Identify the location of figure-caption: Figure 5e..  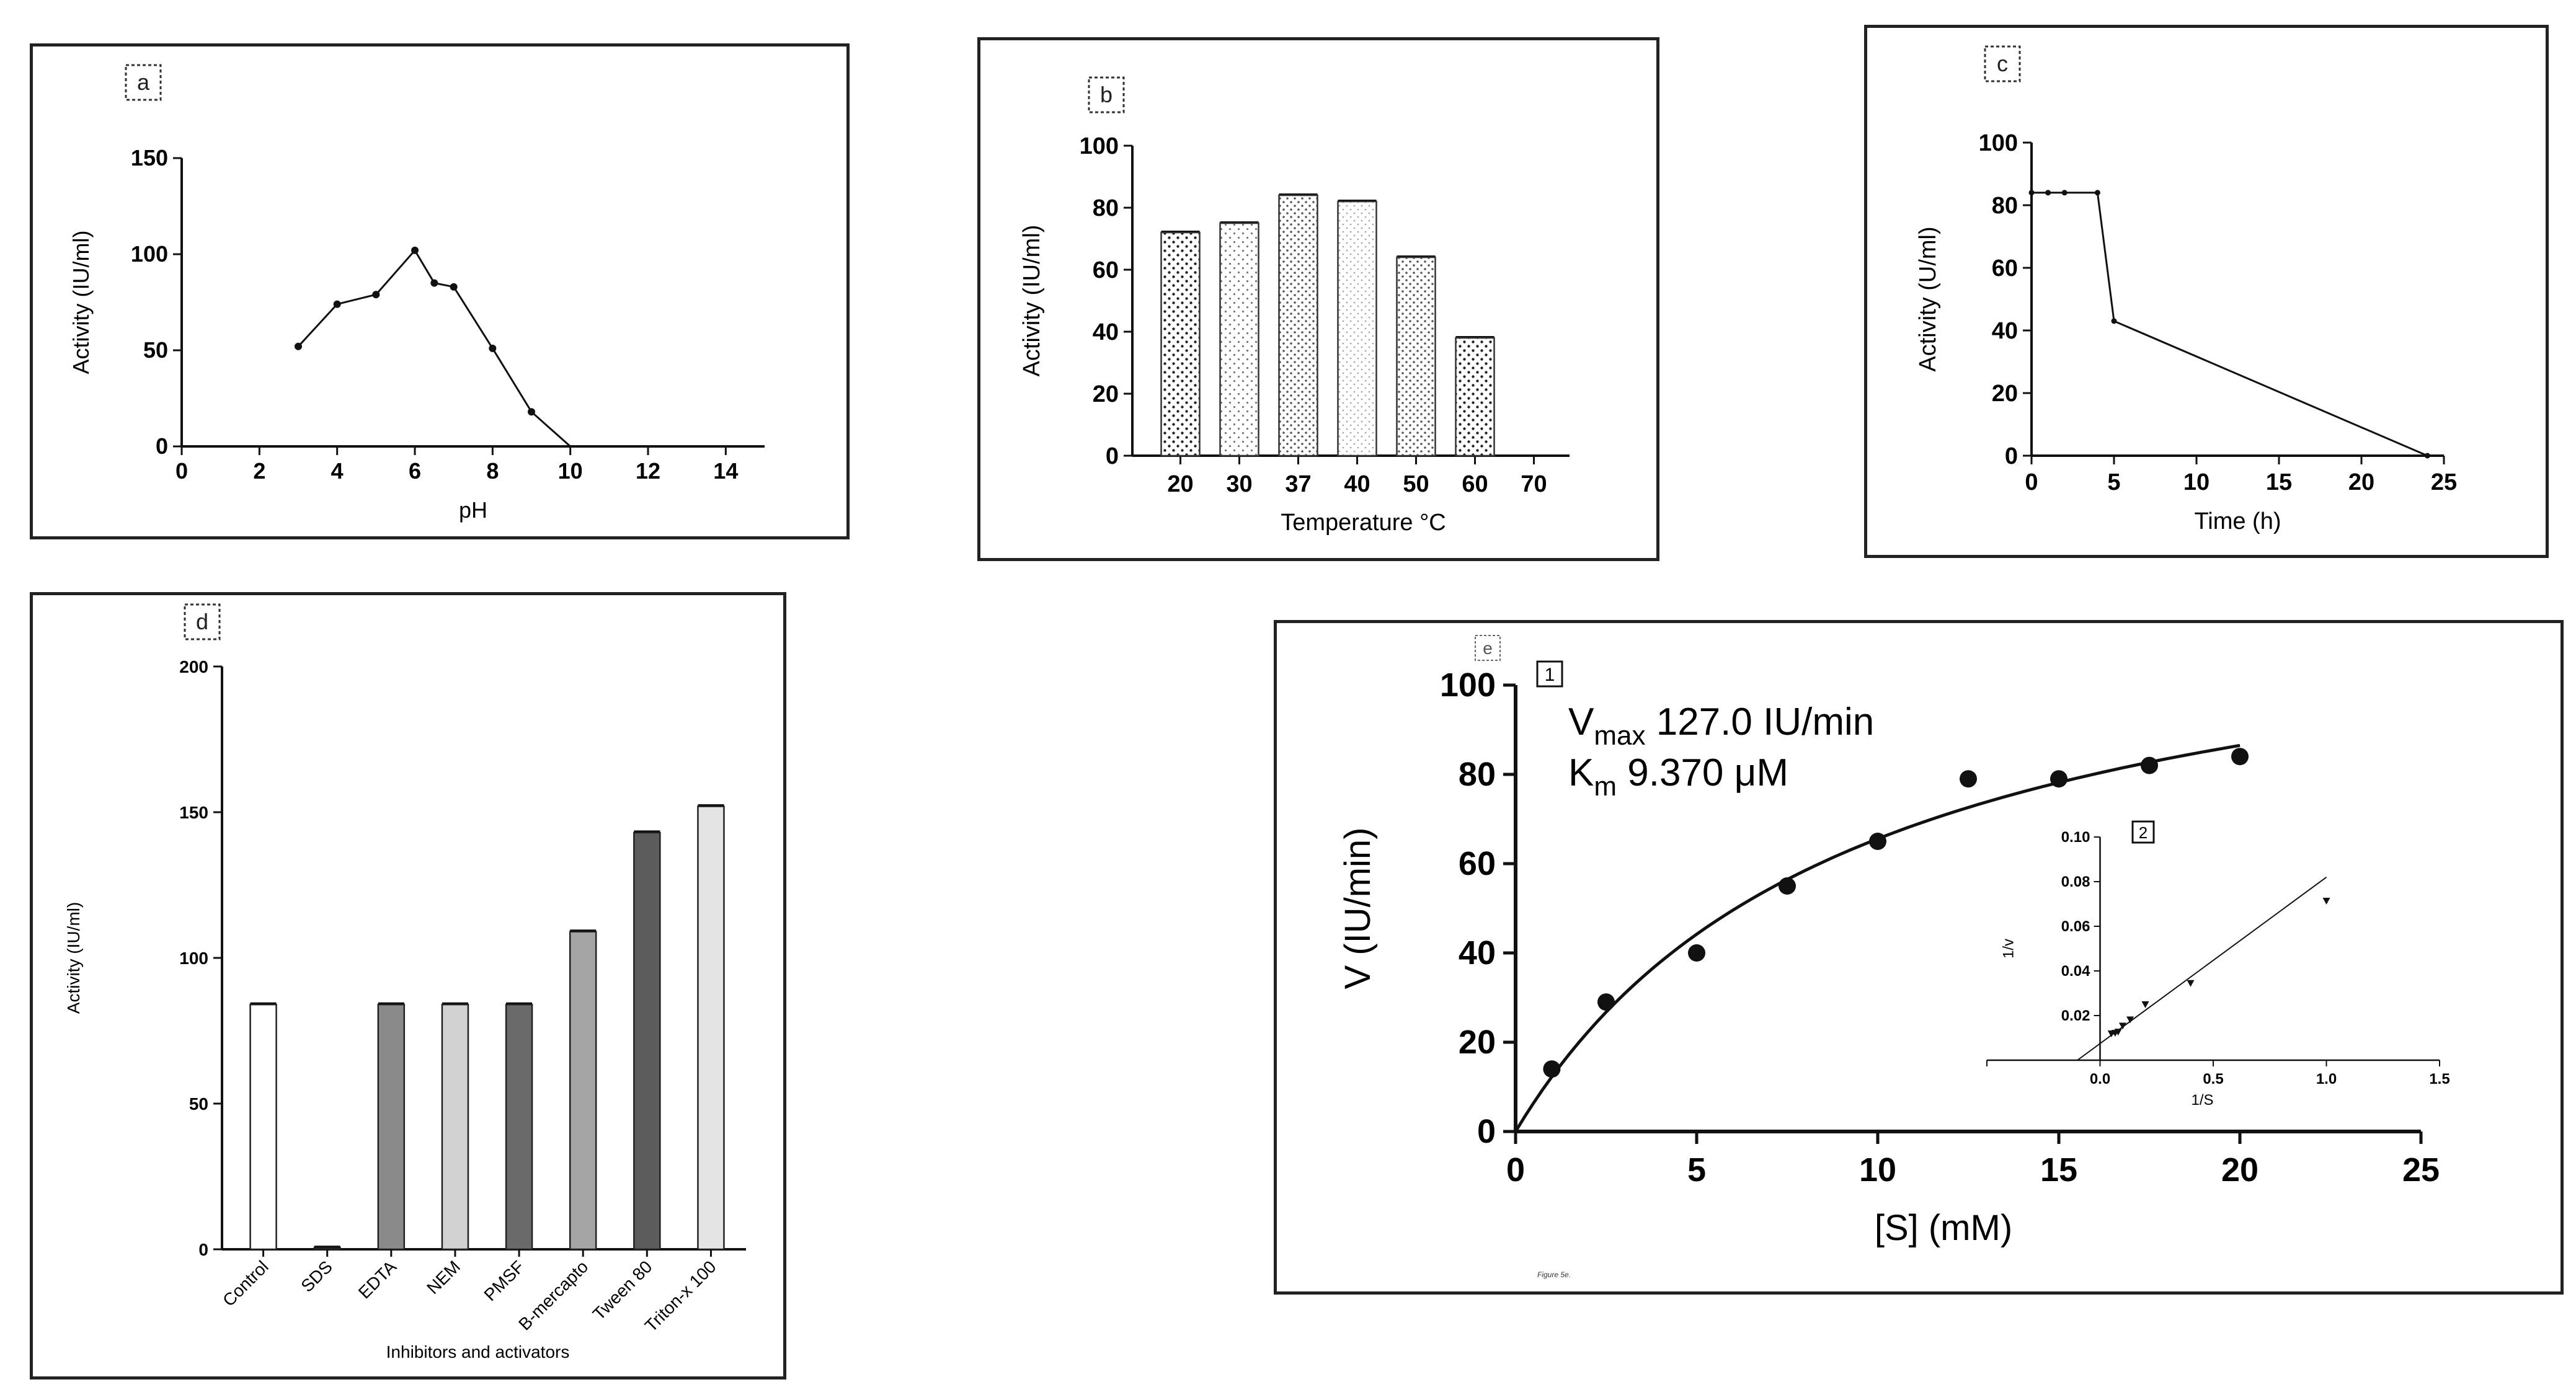
(1554, 1274).